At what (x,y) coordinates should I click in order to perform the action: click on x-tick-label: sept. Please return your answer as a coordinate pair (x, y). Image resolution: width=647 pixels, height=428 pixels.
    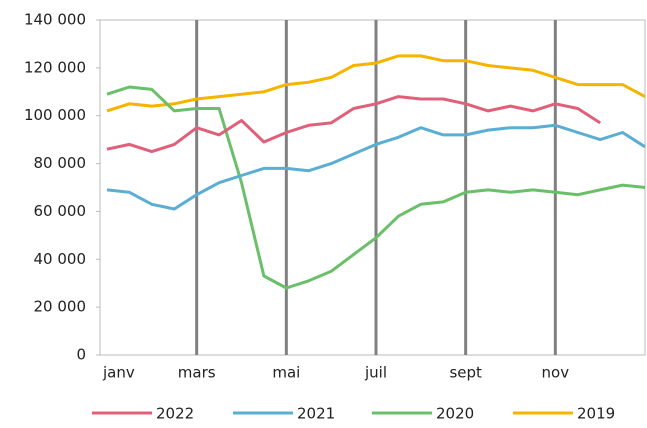
    Looking at the image, I should click on (465, 373).